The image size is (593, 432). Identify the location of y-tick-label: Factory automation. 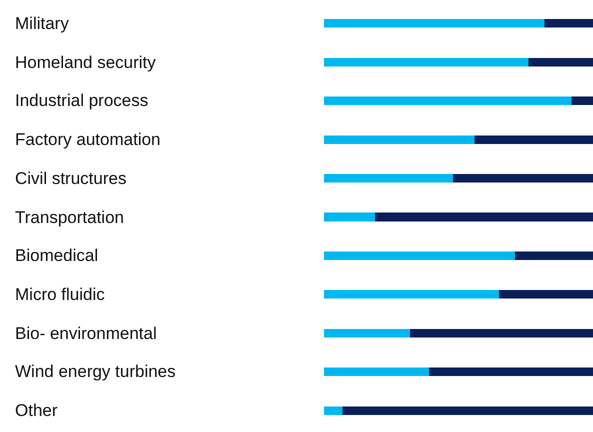
(88, 139).